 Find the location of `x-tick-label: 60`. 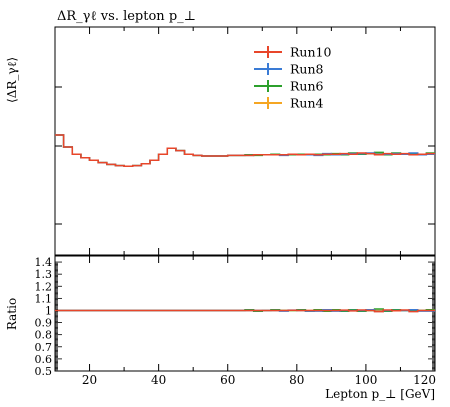

x-tick-label: 60 is located at coordinates (227, 380).